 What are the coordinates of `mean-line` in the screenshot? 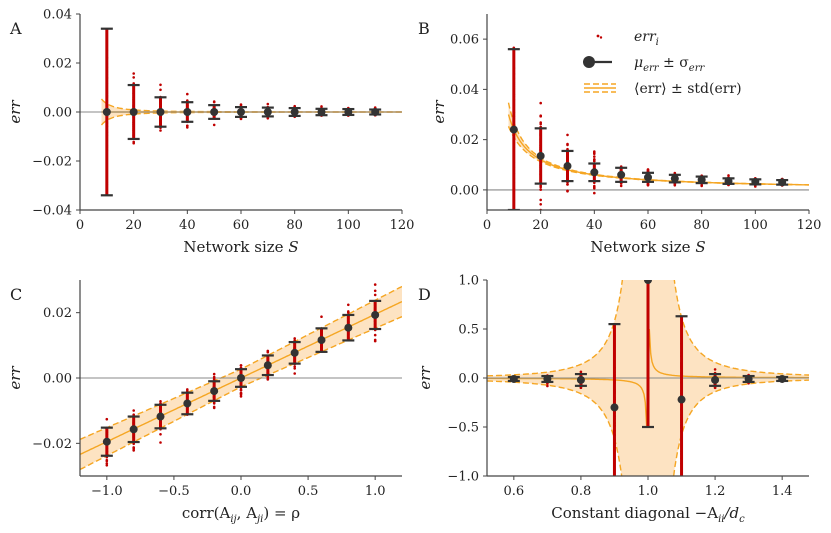 It's located at (658, 150).